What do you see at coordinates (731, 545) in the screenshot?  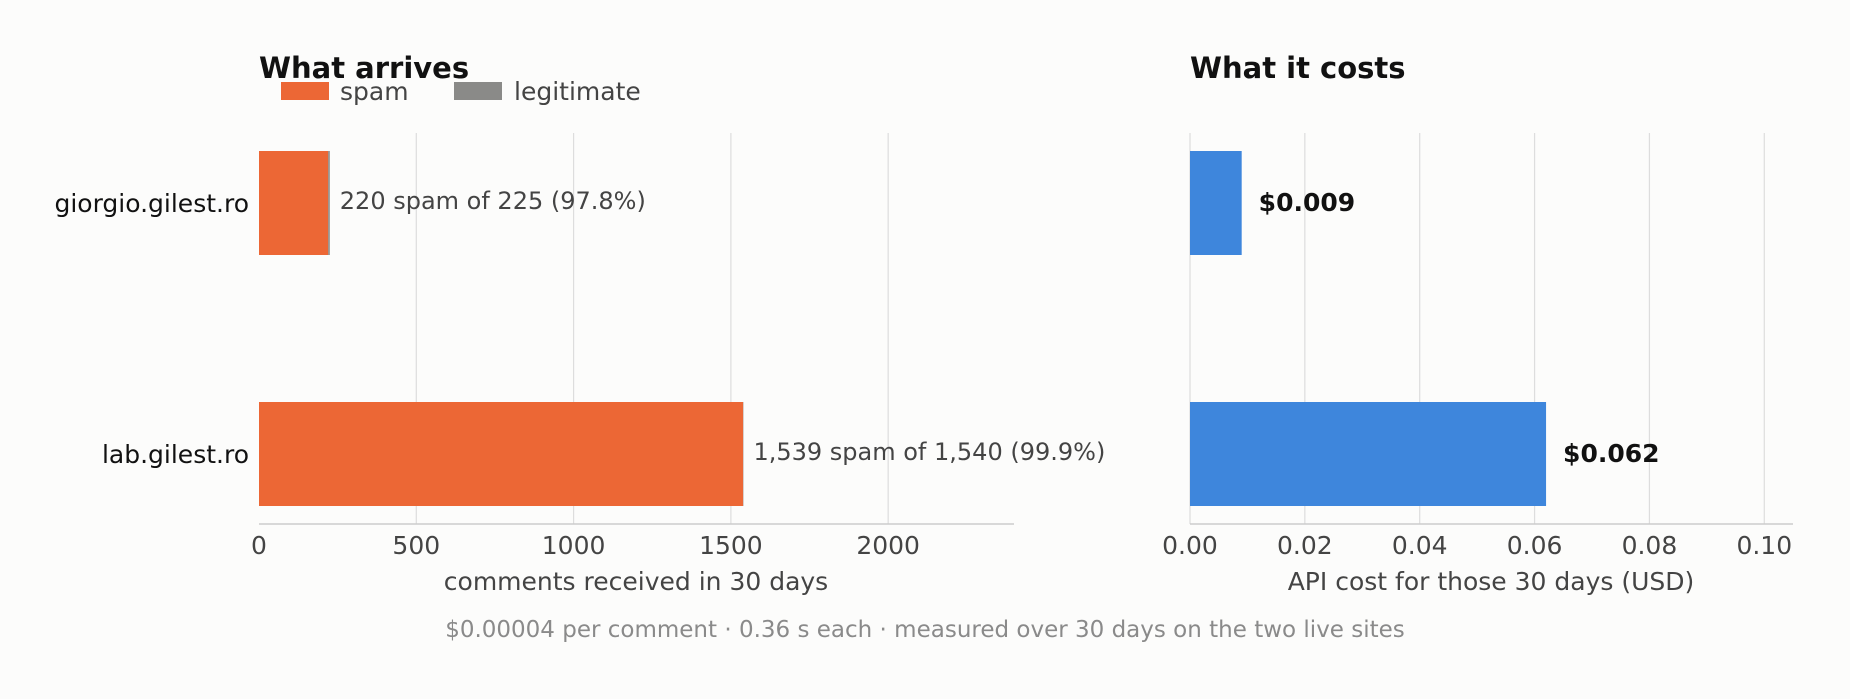 I see `arrivals-x-tick-label: 1500` at bounding box center [731, 545].